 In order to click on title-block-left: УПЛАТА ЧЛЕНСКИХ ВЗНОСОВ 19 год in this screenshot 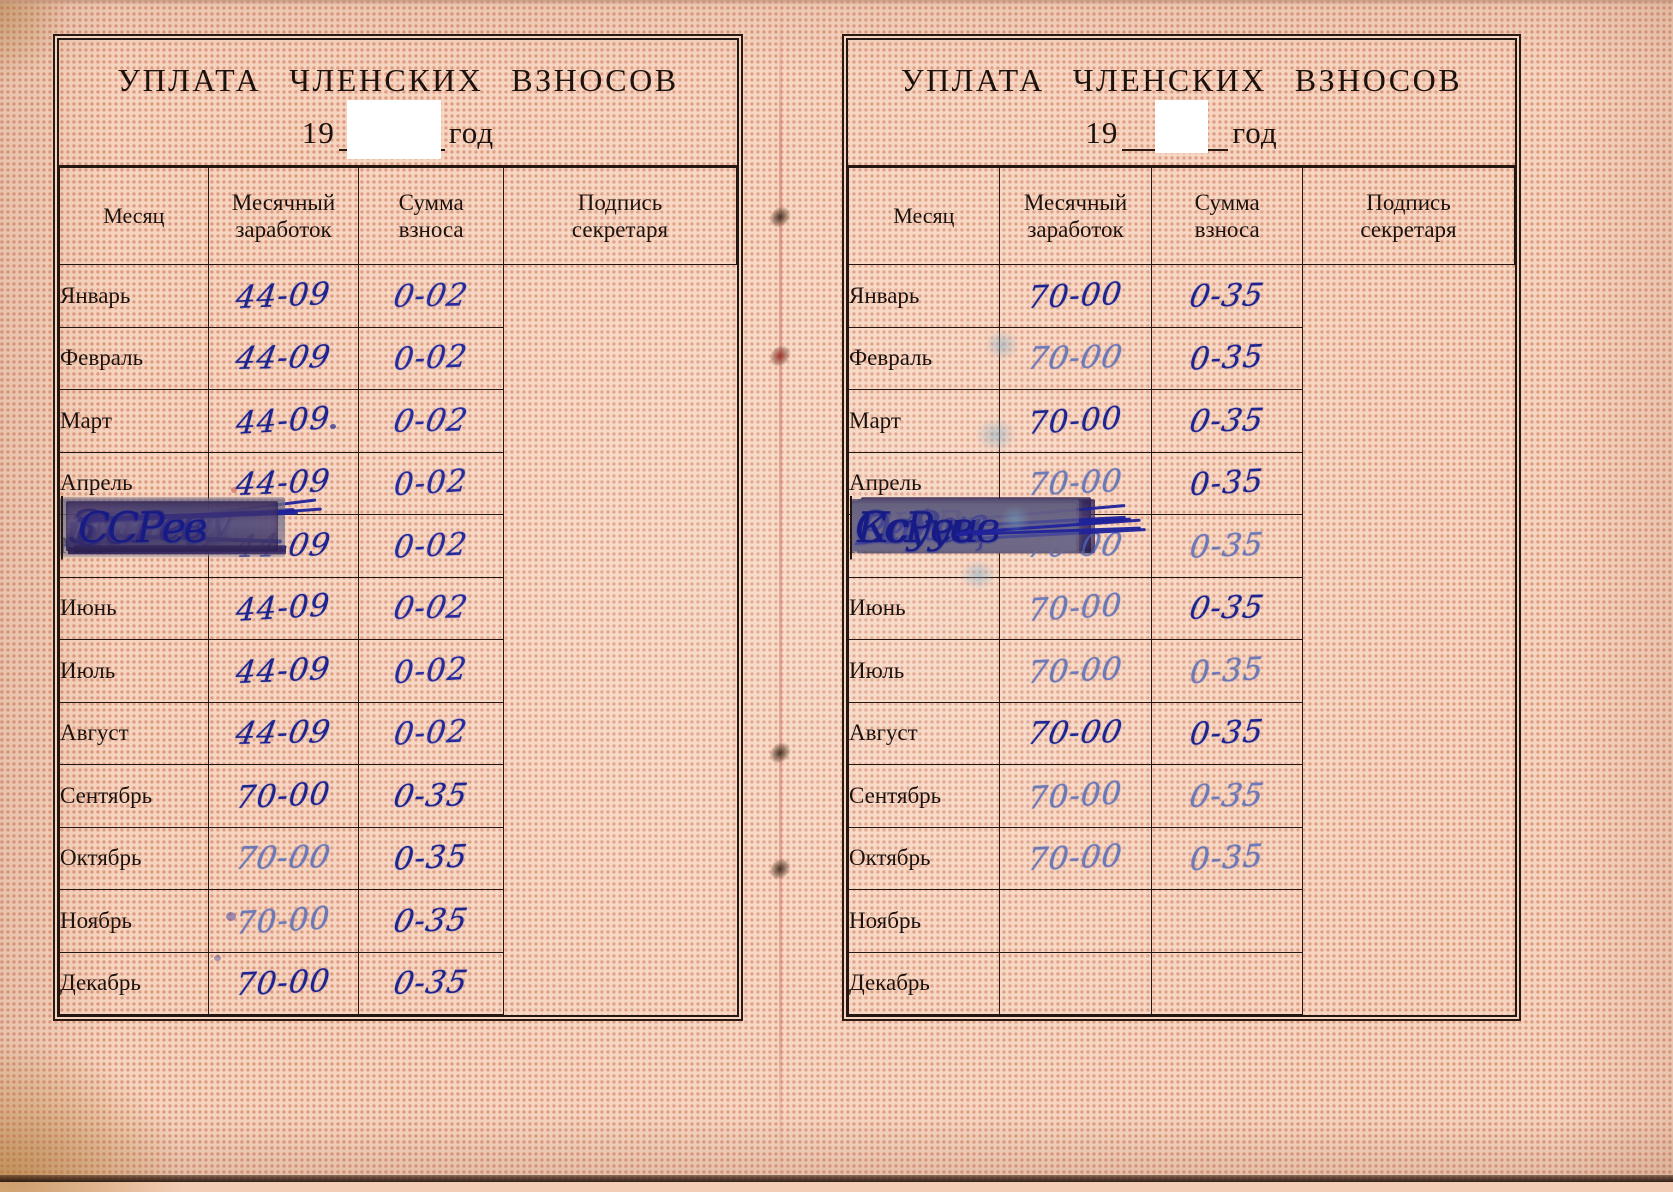, I will do `click(398, 103)`.